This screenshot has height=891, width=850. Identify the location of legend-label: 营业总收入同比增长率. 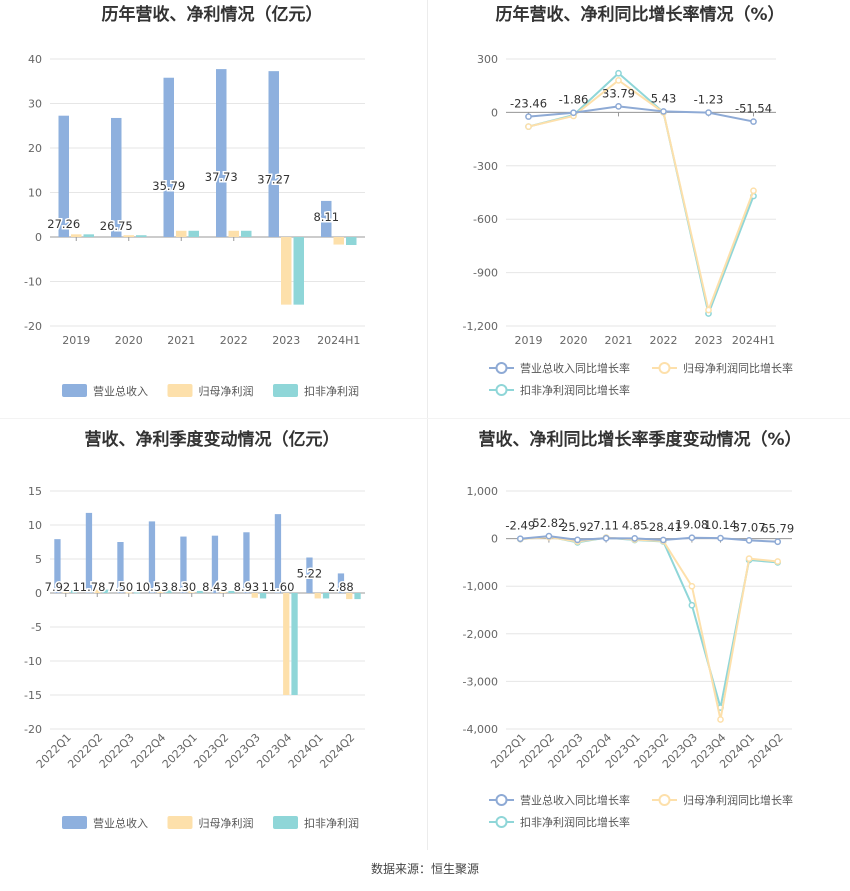
(575, 800).